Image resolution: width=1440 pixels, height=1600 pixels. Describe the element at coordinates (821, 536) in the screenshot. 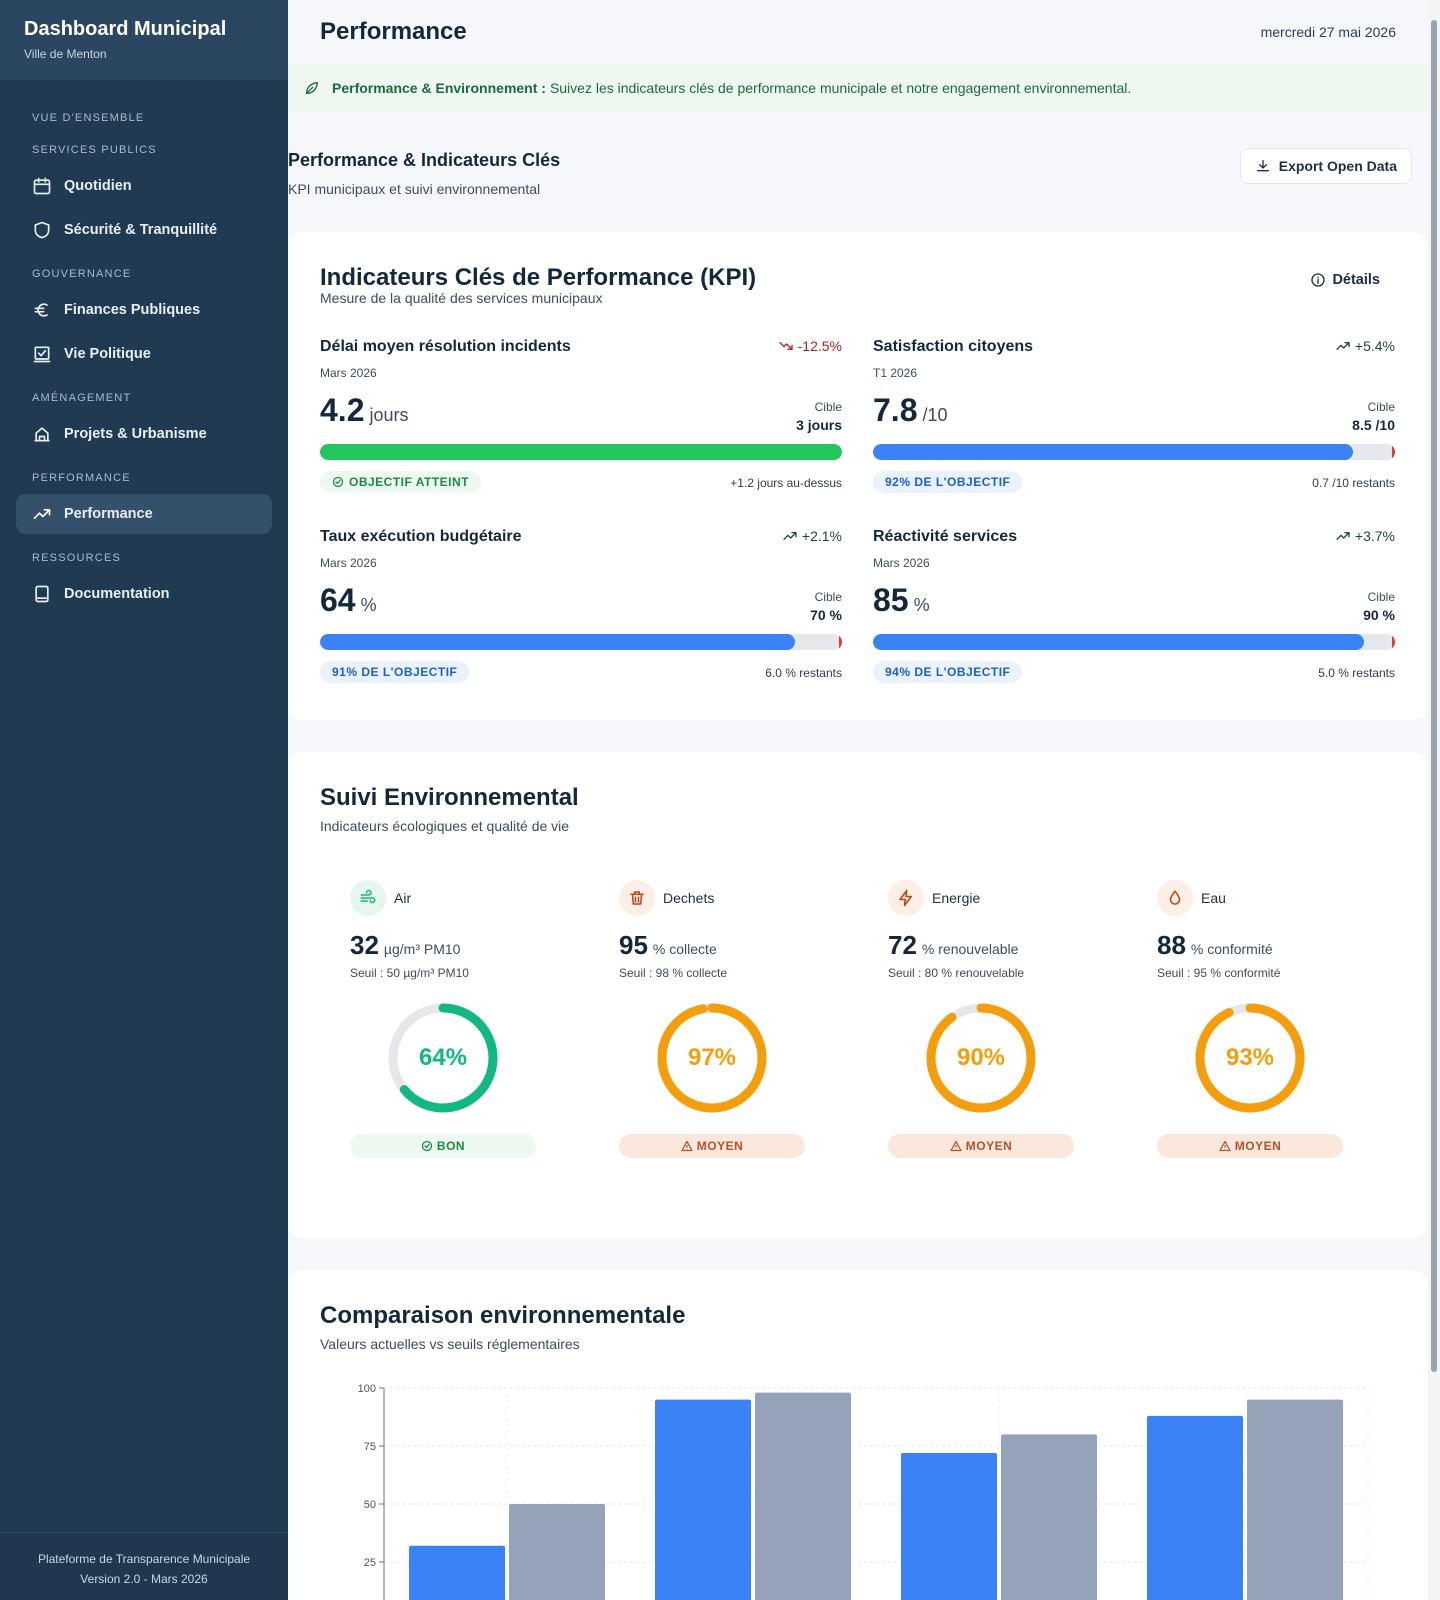

I see `kpi-trend-value: +2.1%` at that location.